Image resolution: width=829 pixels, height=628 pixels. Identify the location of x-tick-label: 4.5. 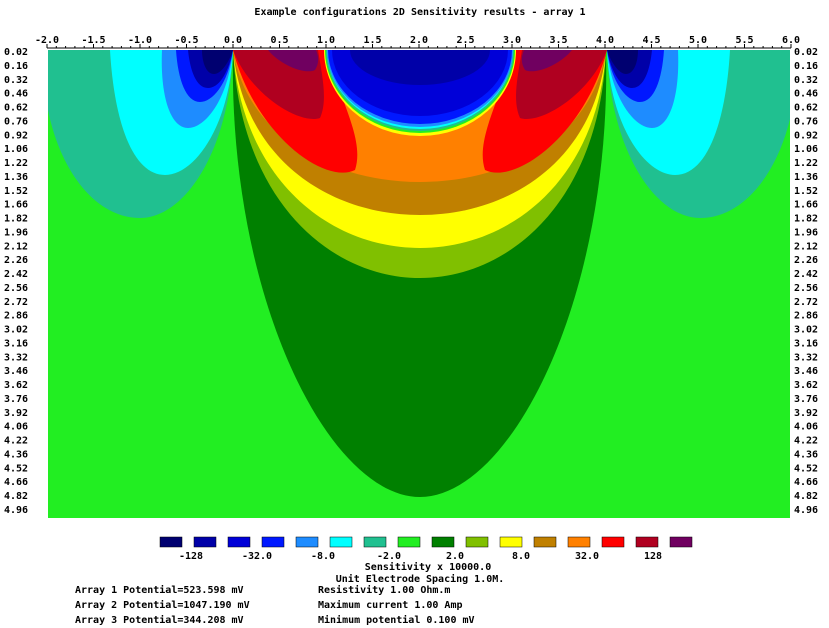
(651, 40).